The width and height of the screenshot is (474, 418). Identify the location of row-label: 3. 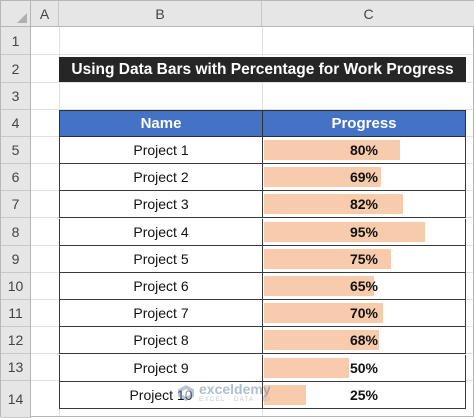
(15, 96).